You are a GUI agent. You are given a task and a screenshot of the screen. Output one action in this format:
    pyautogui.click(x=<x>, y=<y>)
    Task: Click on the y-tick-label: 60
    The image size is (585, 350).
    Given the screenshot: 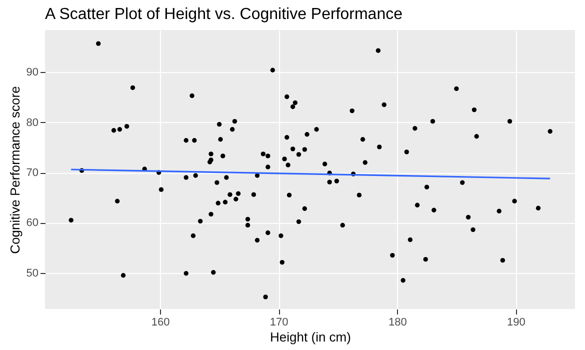 What is the action you would take?
    pyautogui.click(x=32, y=223)
    